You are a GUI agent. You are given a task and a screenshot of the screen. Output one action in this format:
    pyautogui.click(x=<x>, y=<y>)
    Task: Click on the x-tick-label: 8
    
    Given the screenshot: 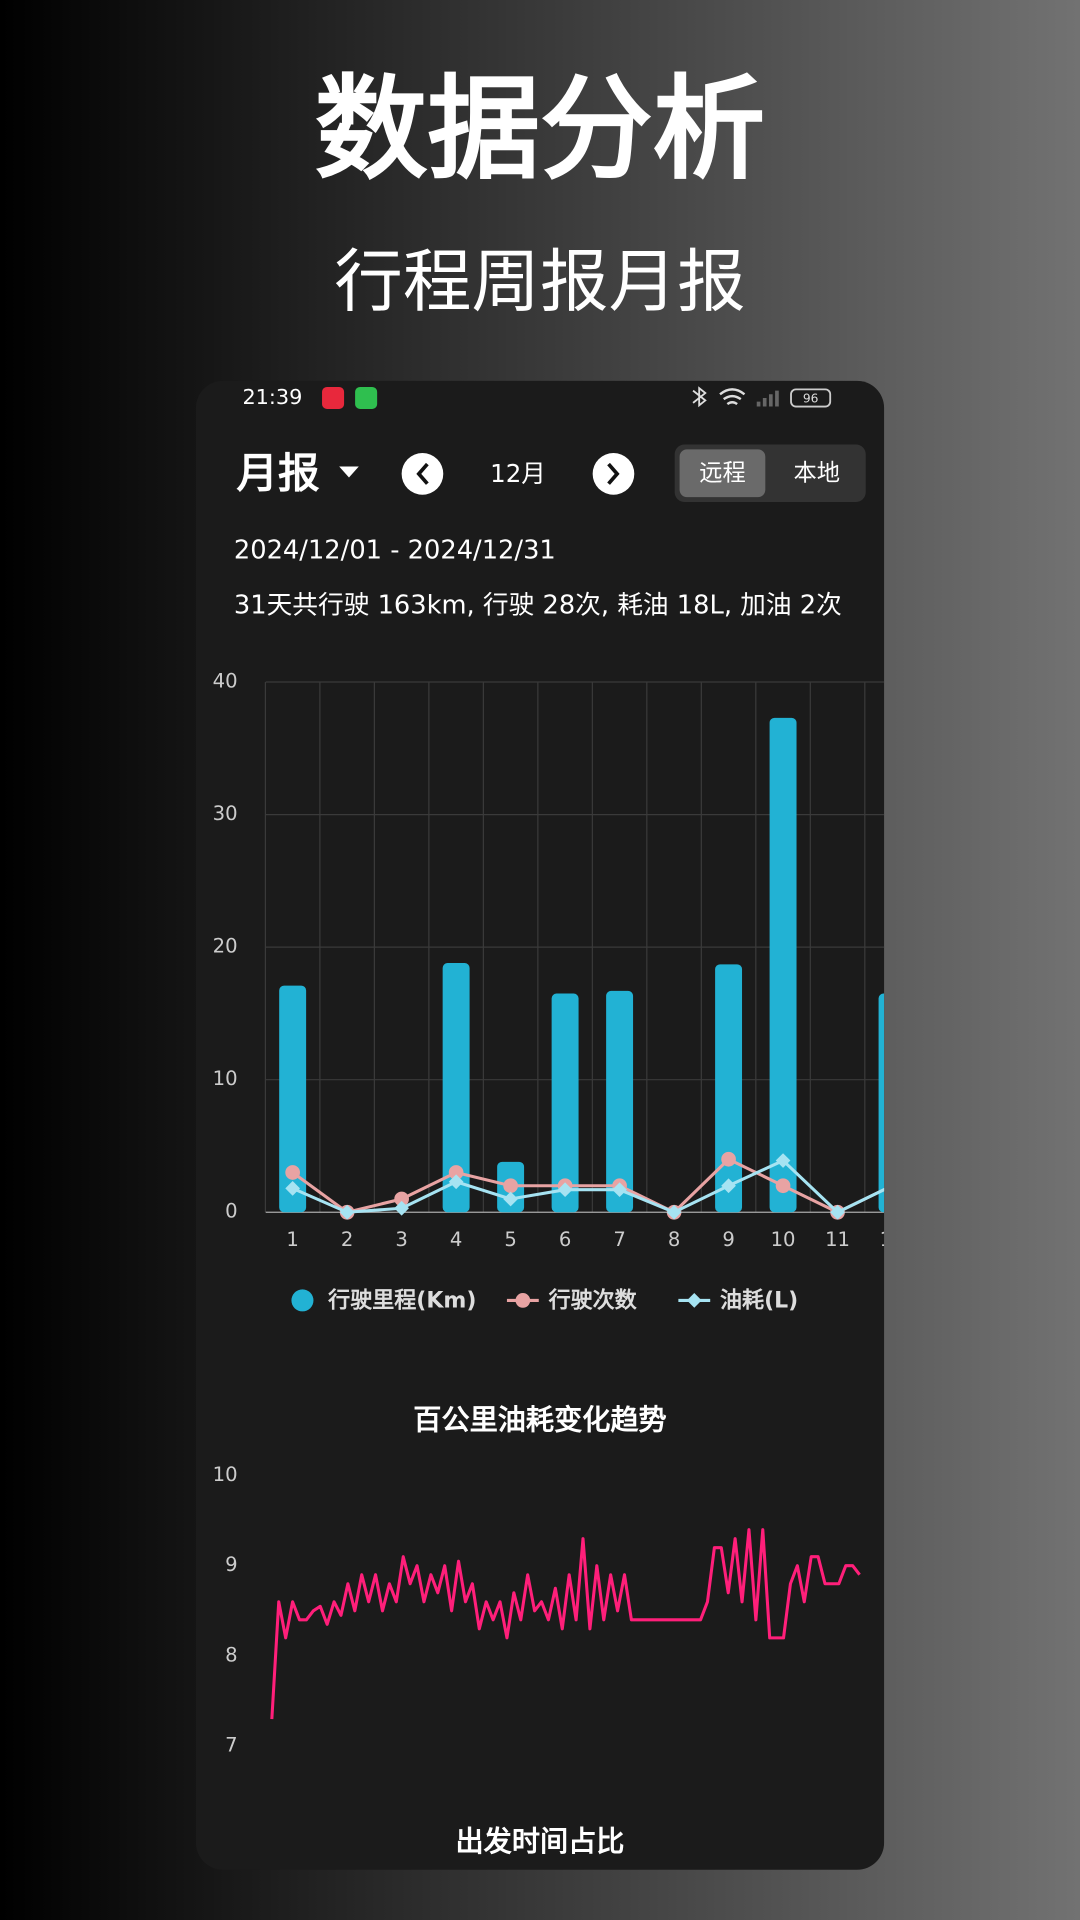 What is the action you would take?
    pyautogui.click(x=674, y=1239)
    